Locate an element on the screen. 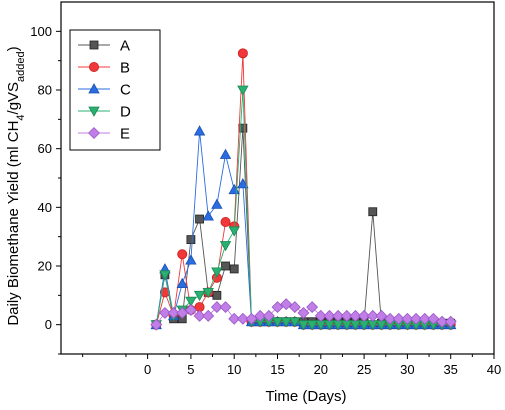 This screenshot has height=410, width=505. y-axis-title: Daily Biomethane Yield (ml CH4/gVSadded) is located at coordinates (16, 185).